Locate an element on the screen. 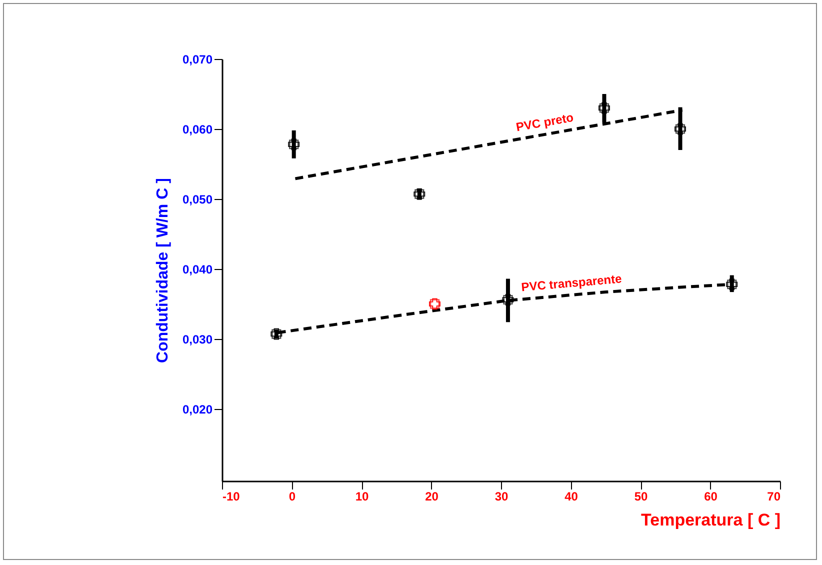 The height and width of the screenshot is (565, 822). y-tick-label: 0,060 is located at coordinates (197, 129).